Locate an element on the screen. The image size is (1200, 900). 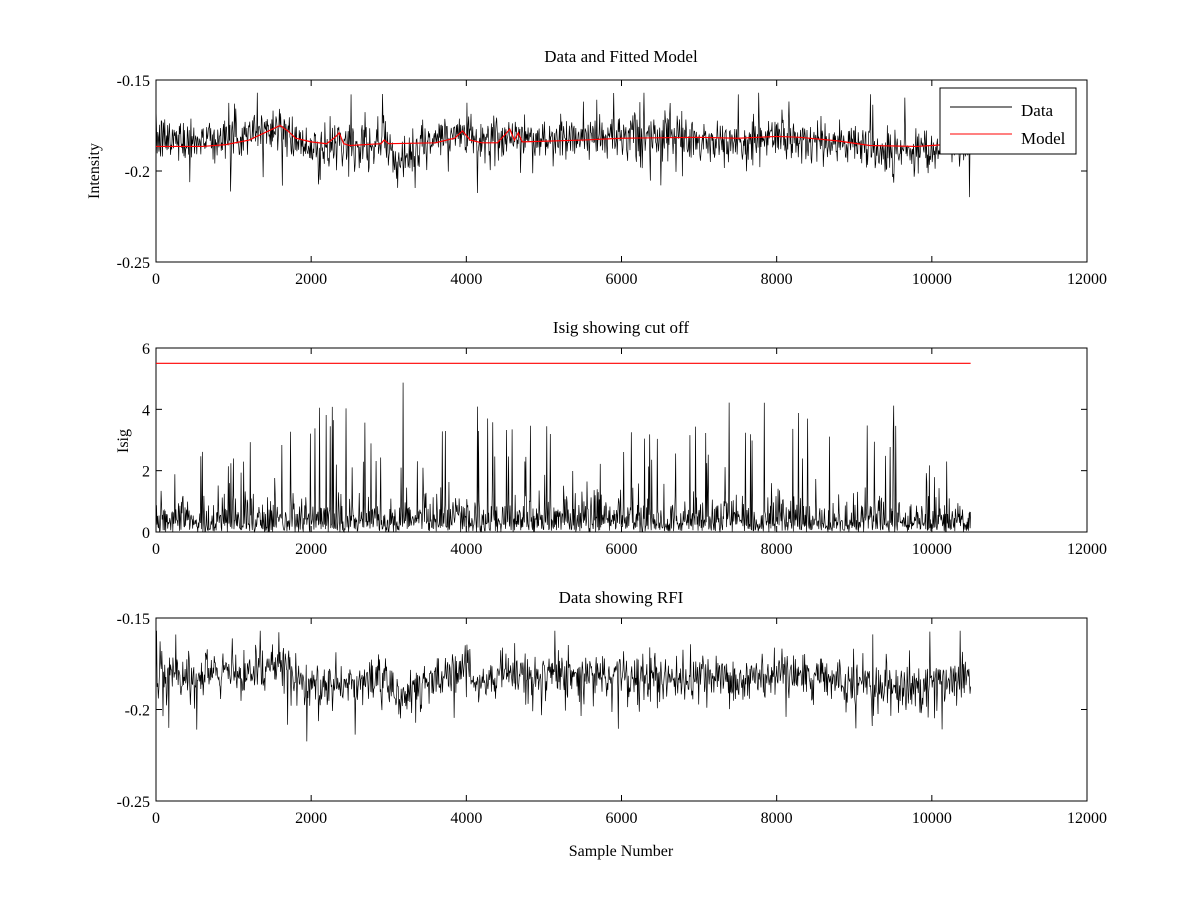
y-tick-label: 2 is located at coordinates (146, 472).